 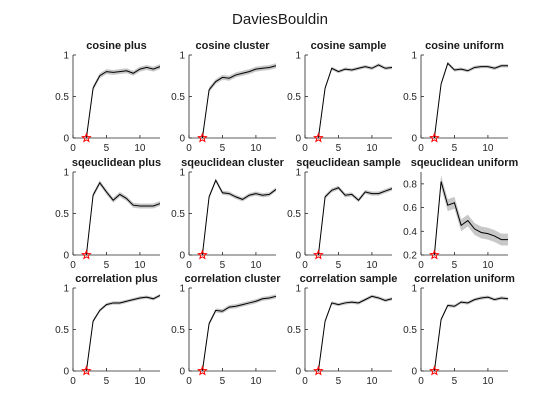 I want to click on subplot-title: correlation cluster, so click(x=233, y=279).